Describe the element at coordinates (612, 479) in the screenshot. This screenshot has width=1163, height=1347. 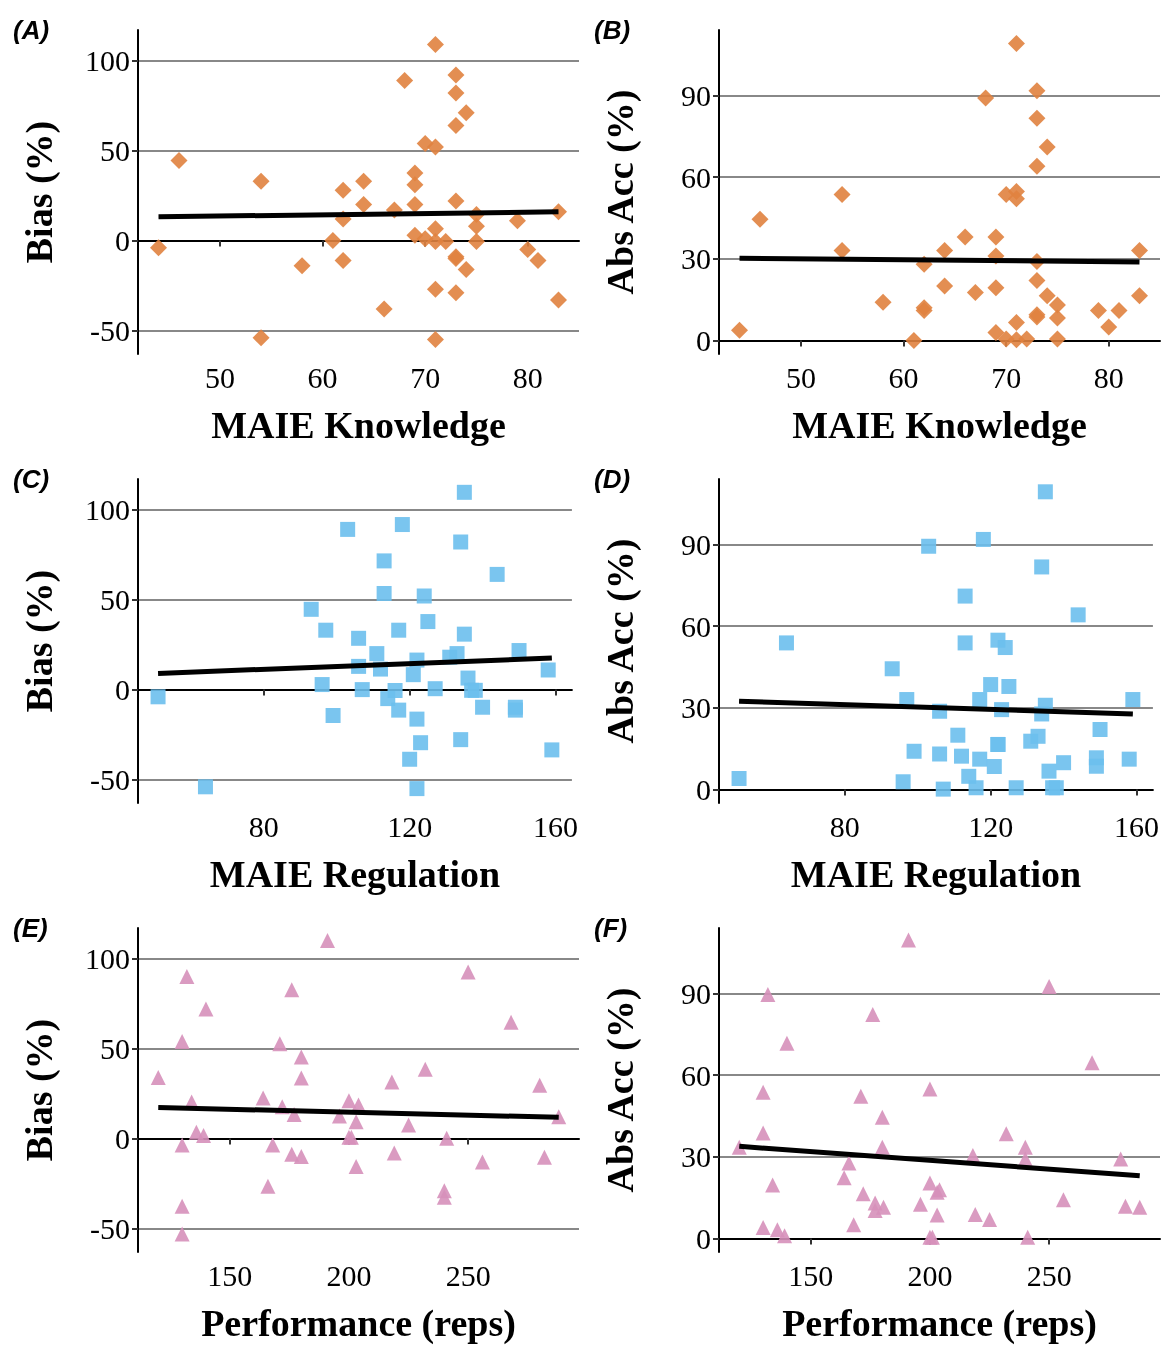
I see `chart-title: (D)` at that location.